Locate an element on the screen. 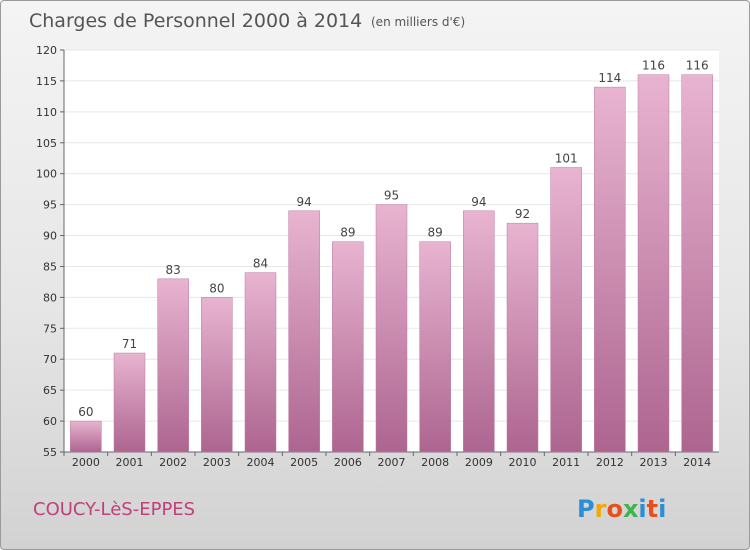 Image resolution: width=750 pixels, height=550 pixels. bar-2000 is located at coordinates (86, 436).